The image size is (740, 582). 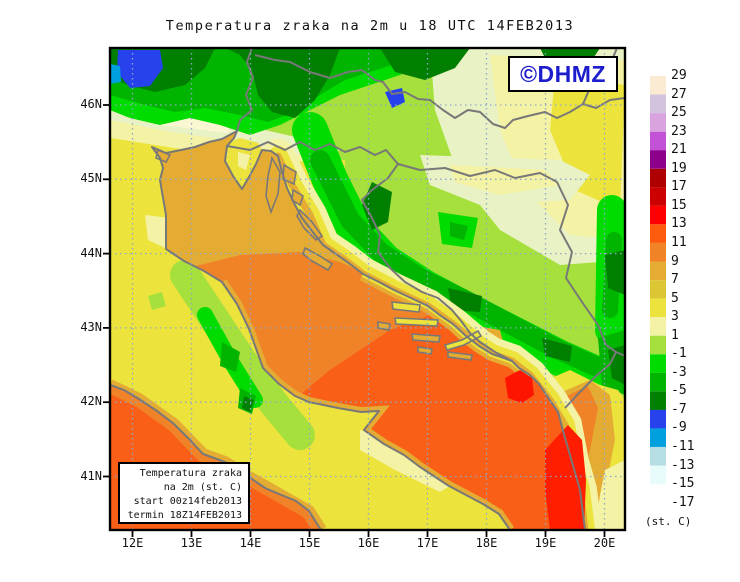 I want to click on x-axis-label-16E: 16E, so click(x=368, y=543).